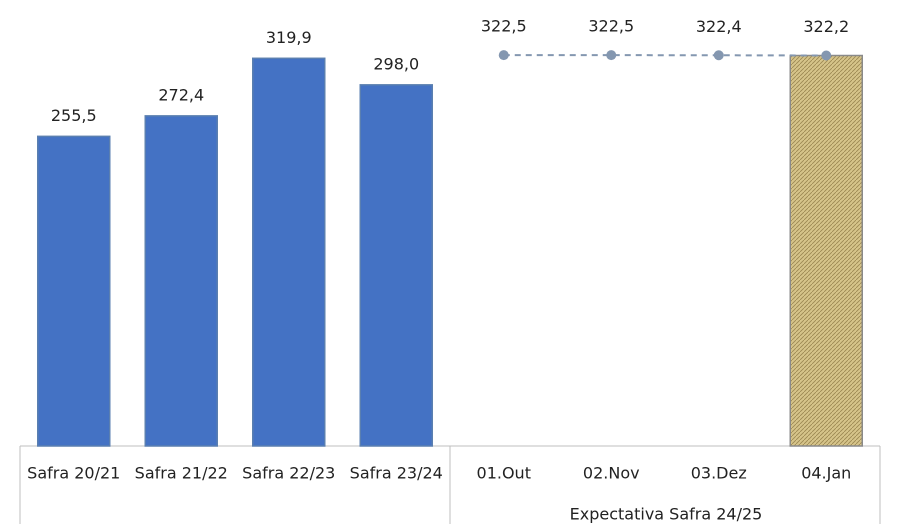 This screenshot has width=908, height=524. What do you see at coordinates (826, 26) in the screenshot?
I see `value-label: 322,2` at bounding box center [826, 26].